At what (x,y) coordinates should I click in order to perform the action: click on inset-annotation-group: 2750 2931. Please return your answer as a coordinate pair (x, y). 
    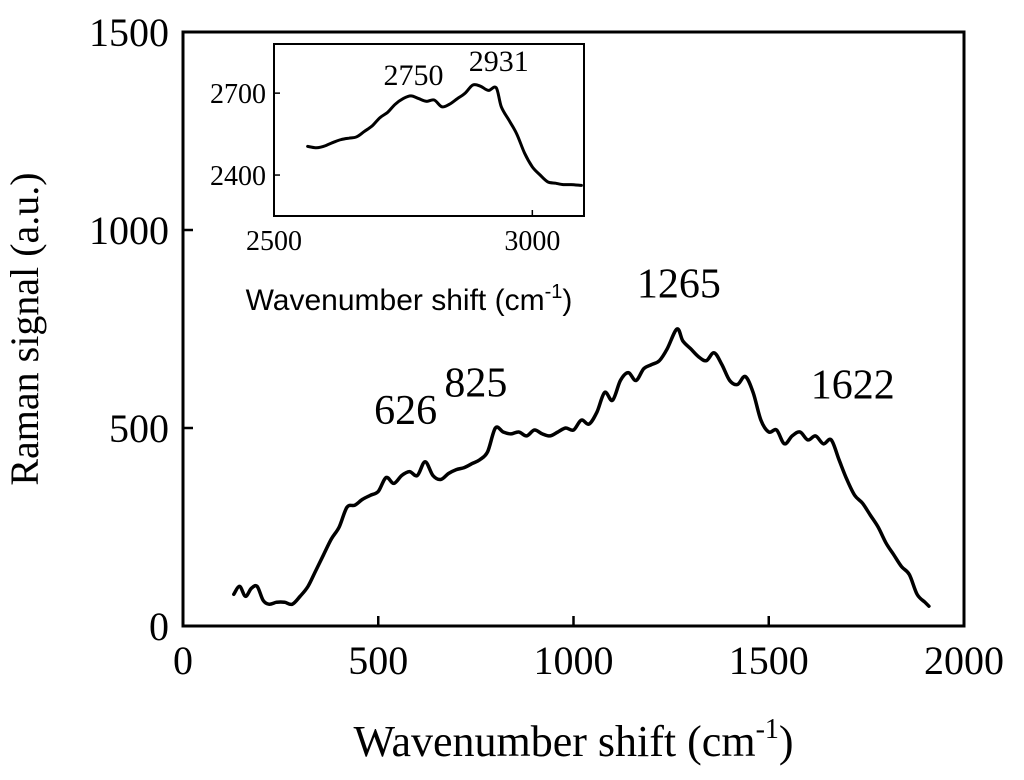
    Looking at the image, I should click on (456, 68).